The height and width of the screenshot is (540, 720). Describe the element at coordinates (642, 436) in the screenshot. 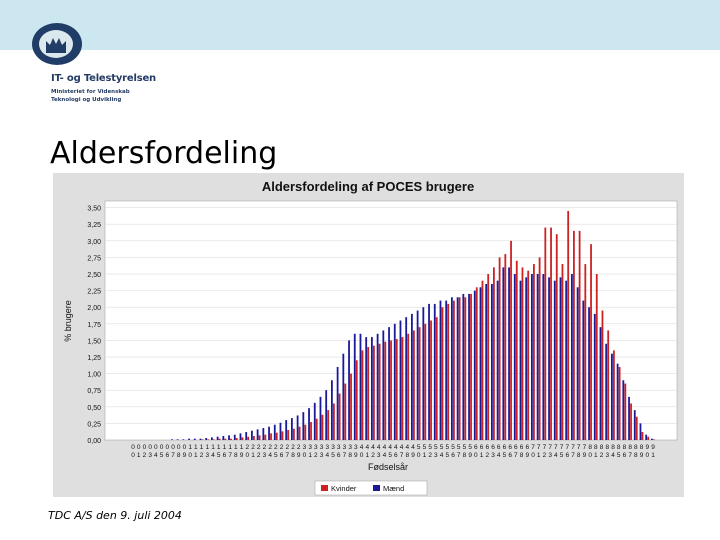

I see `bar-kvinder-1989` at that location.